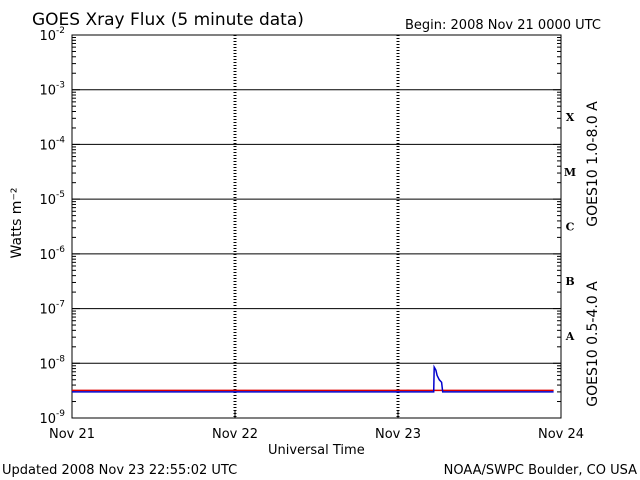 This screenshot has height=480, width=640. What do you see at coordinates (17, 223) in the screenshot?
I see `y-axis-label: Watts m⁻²` at bounding box center [17, 223].